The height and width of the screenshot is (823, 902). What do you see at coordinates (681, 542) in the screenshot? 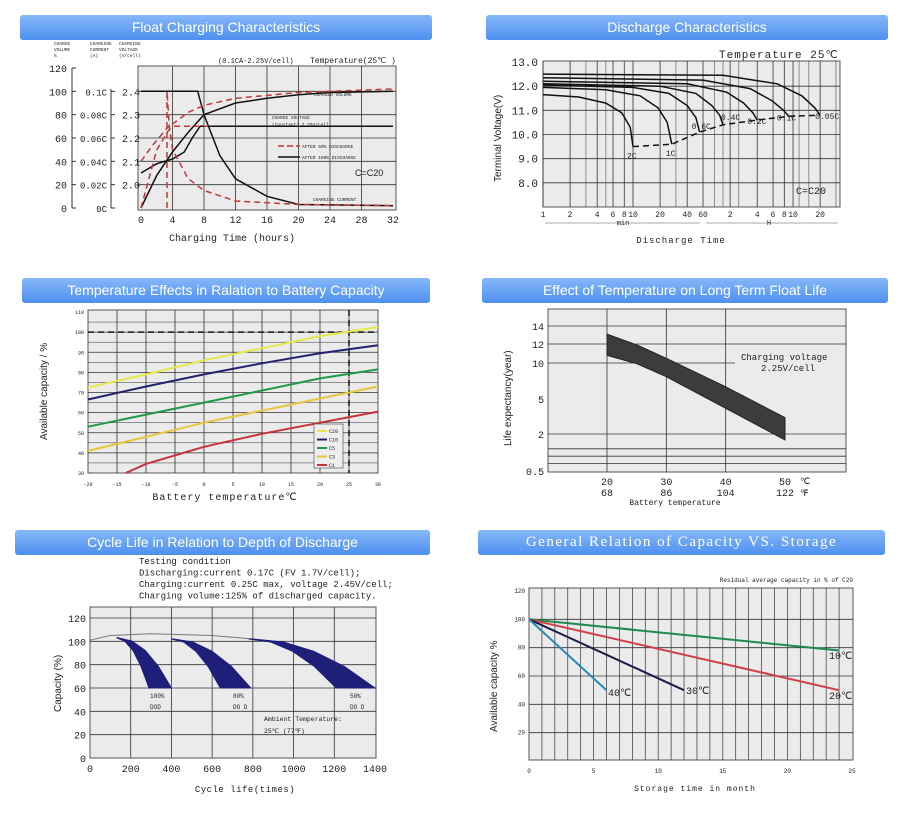
I see `header-storage: General Relation of Capacity VS. Storage` at bounding box center [681, 542].